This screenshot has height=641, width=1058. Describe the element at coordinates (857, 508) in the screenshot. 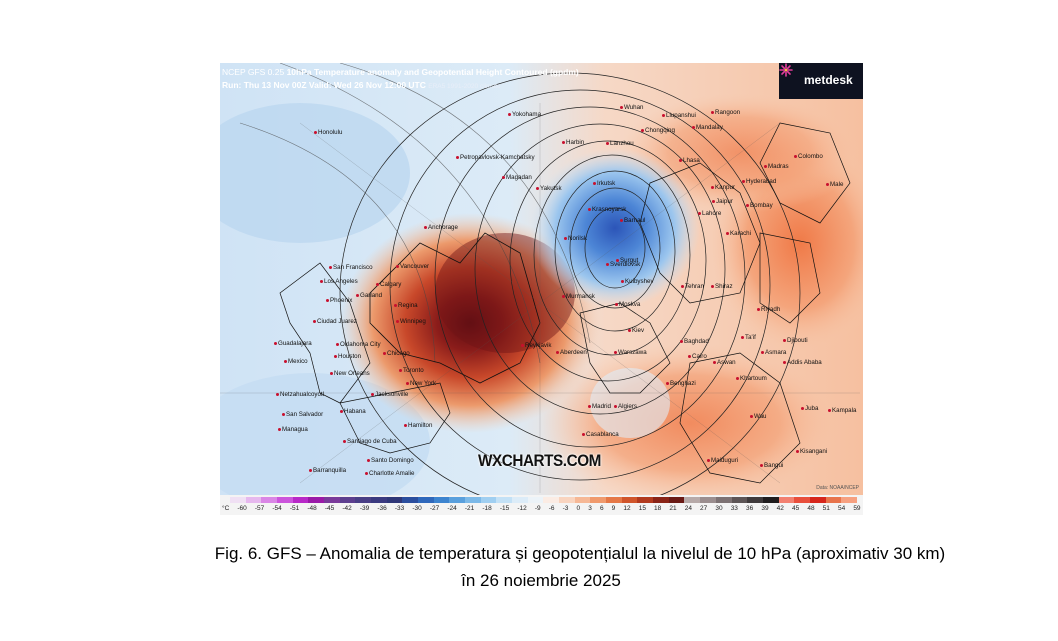

I see `colorbar-tick: 59` at that location.